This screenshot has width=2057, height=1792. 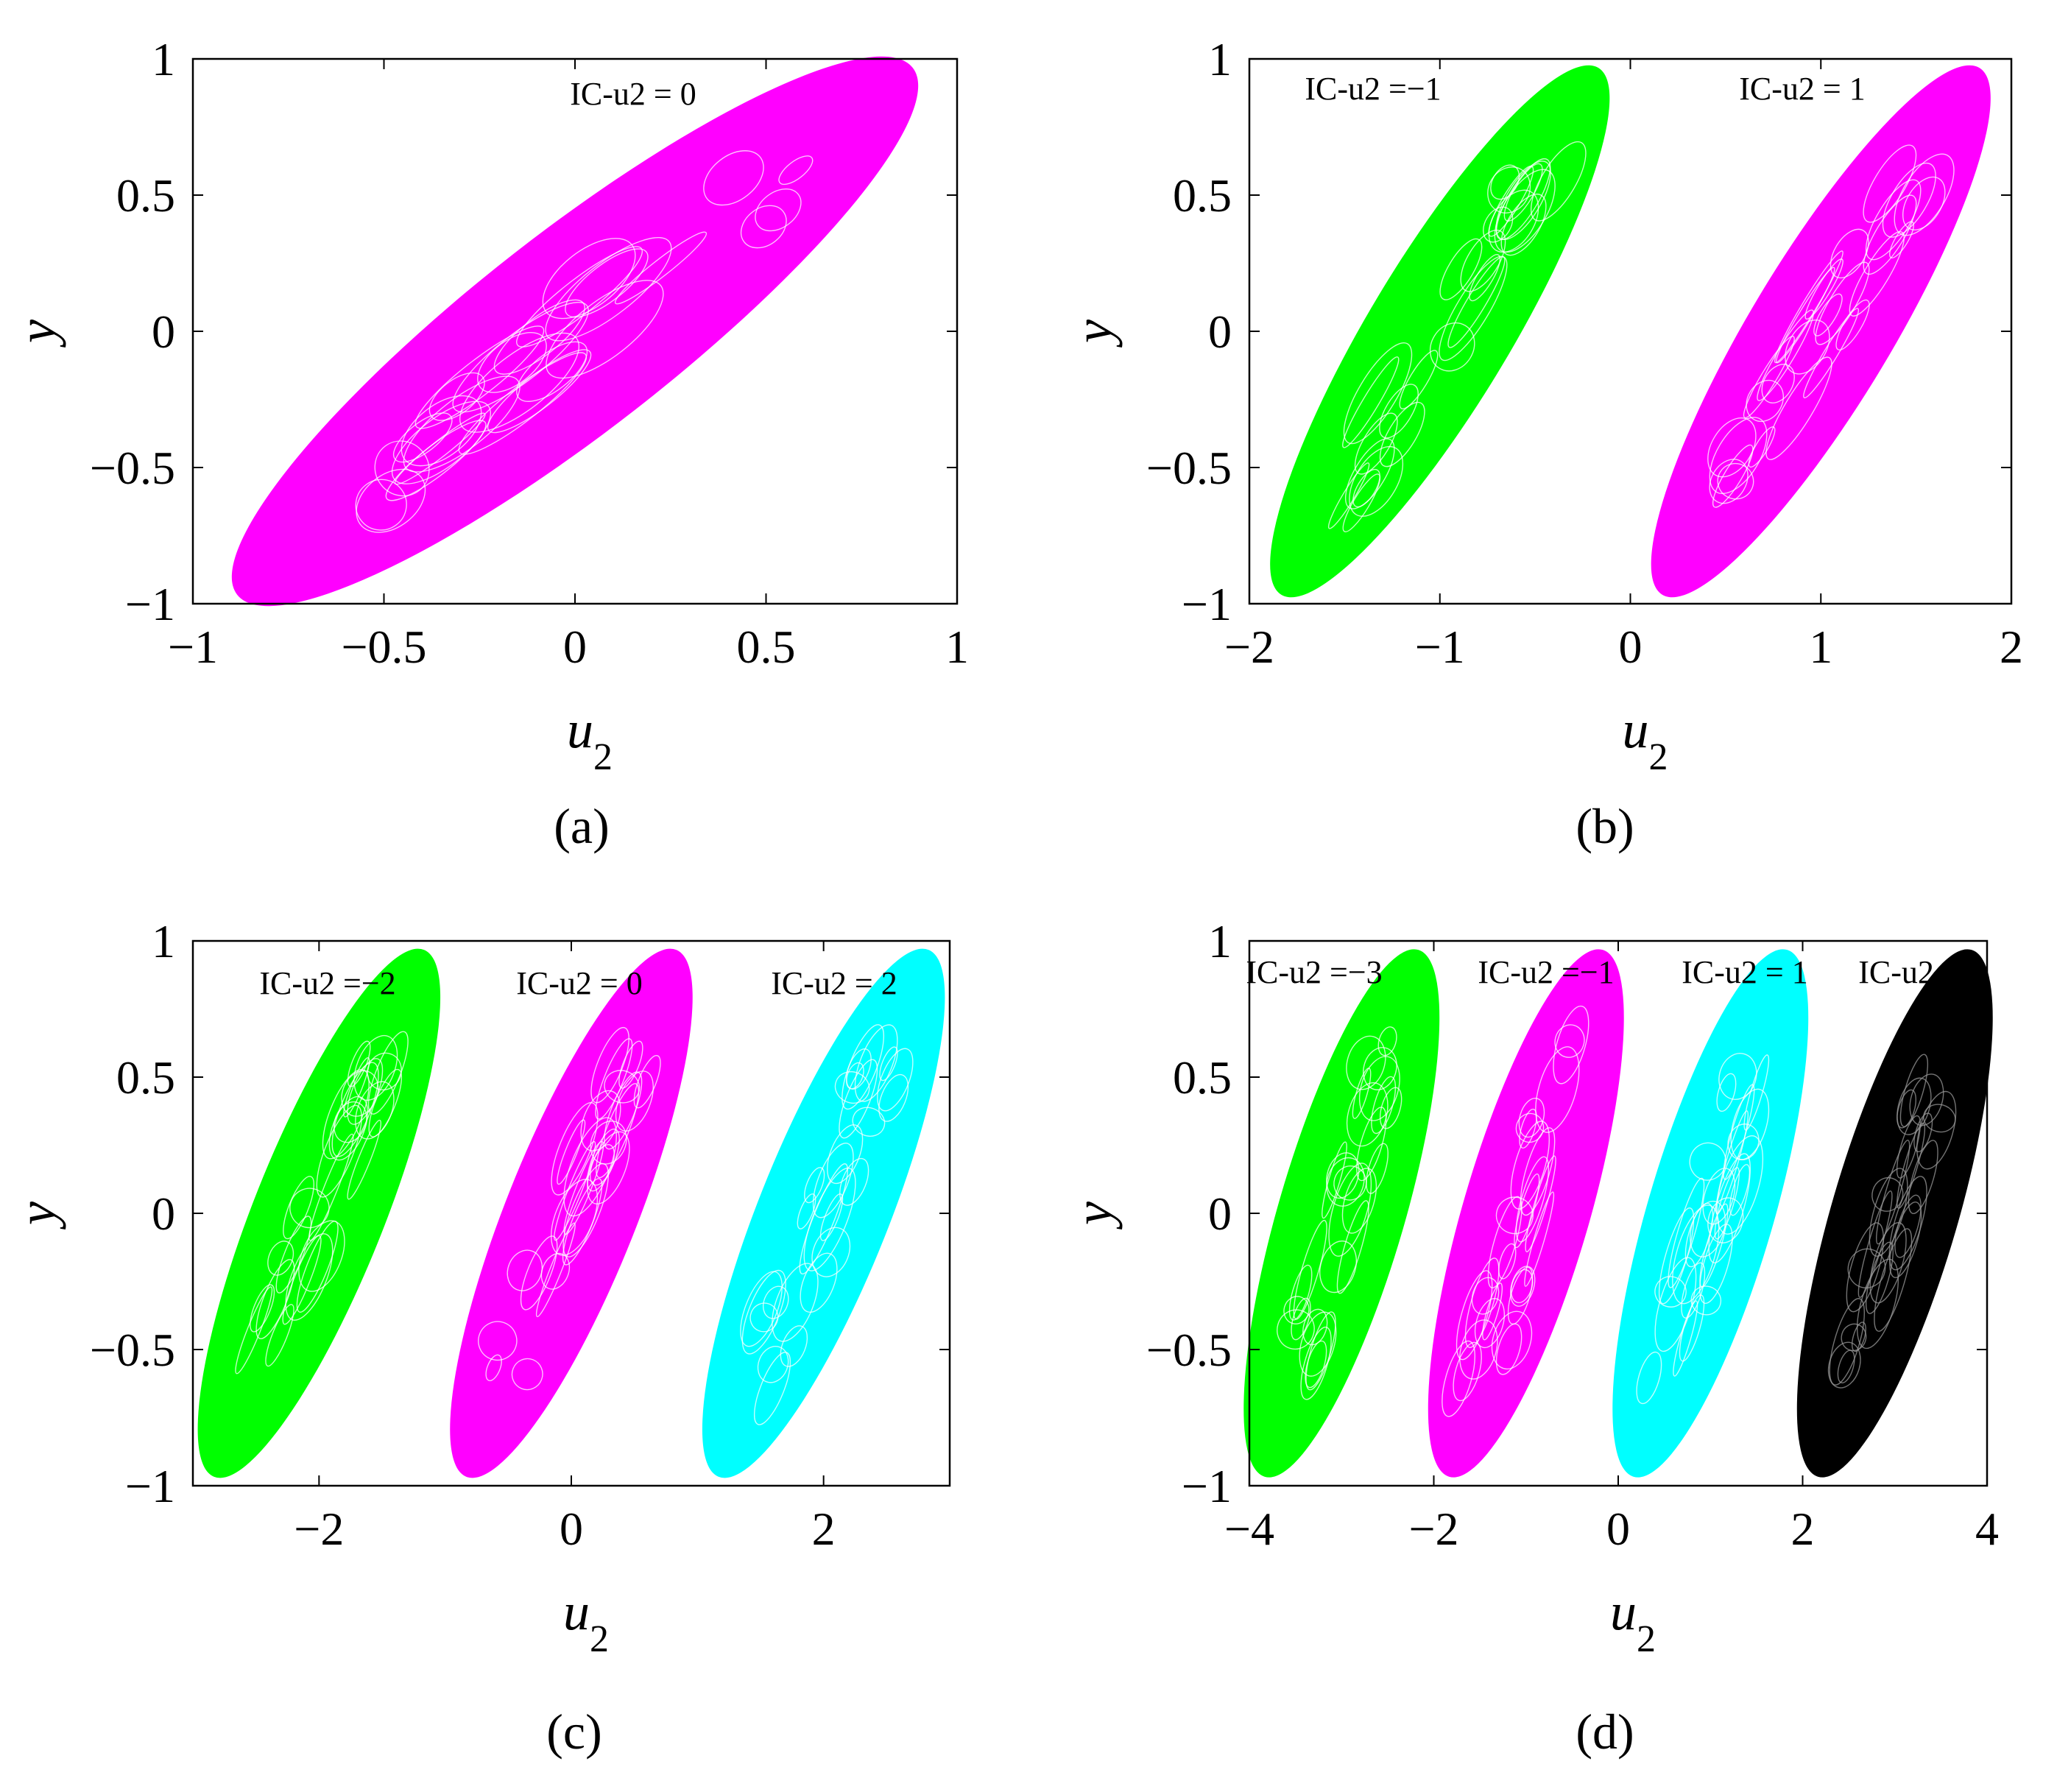 I want to click on attractor-2: IC-u2 =−1, so click(x=1526, y=1213).